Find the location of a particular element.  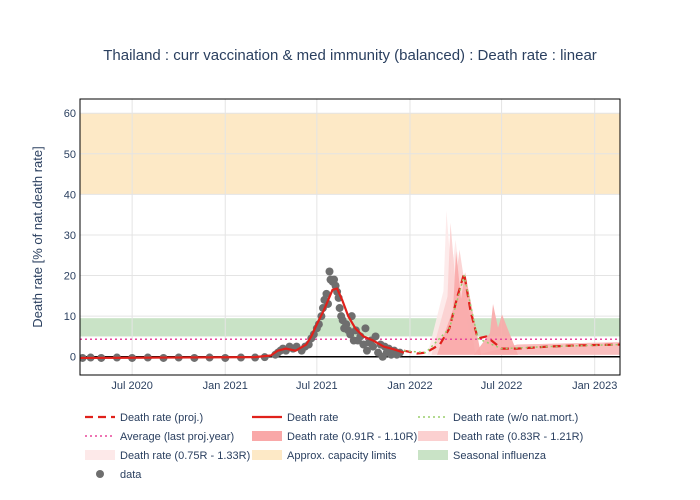

legend-item: Death rate (w/o nat.mort.) is located at coordinates (498, 418).